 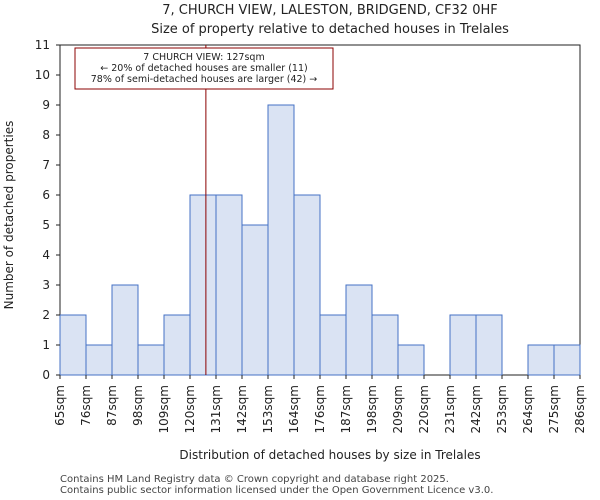 I want to click on x-tick-label: 76sqm, so click(x=86, y=405).